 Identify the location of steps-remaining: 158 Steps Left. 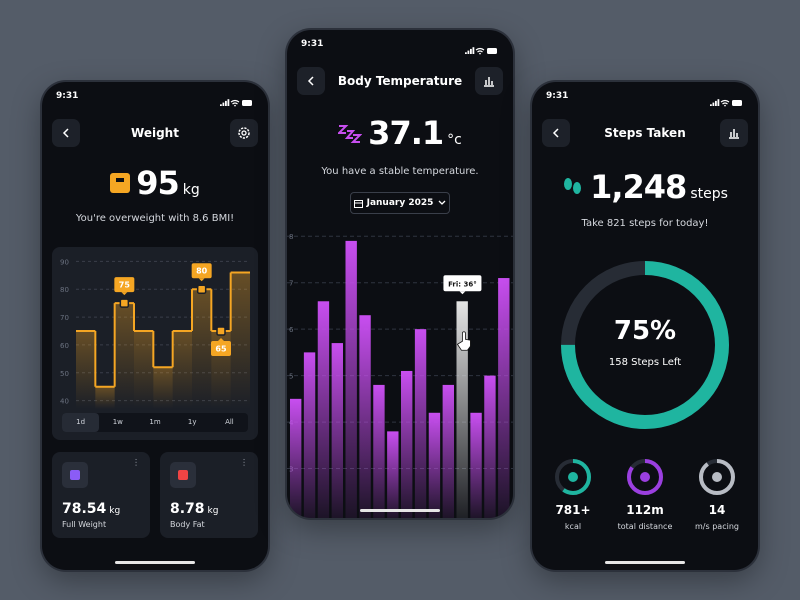
(645, 362).